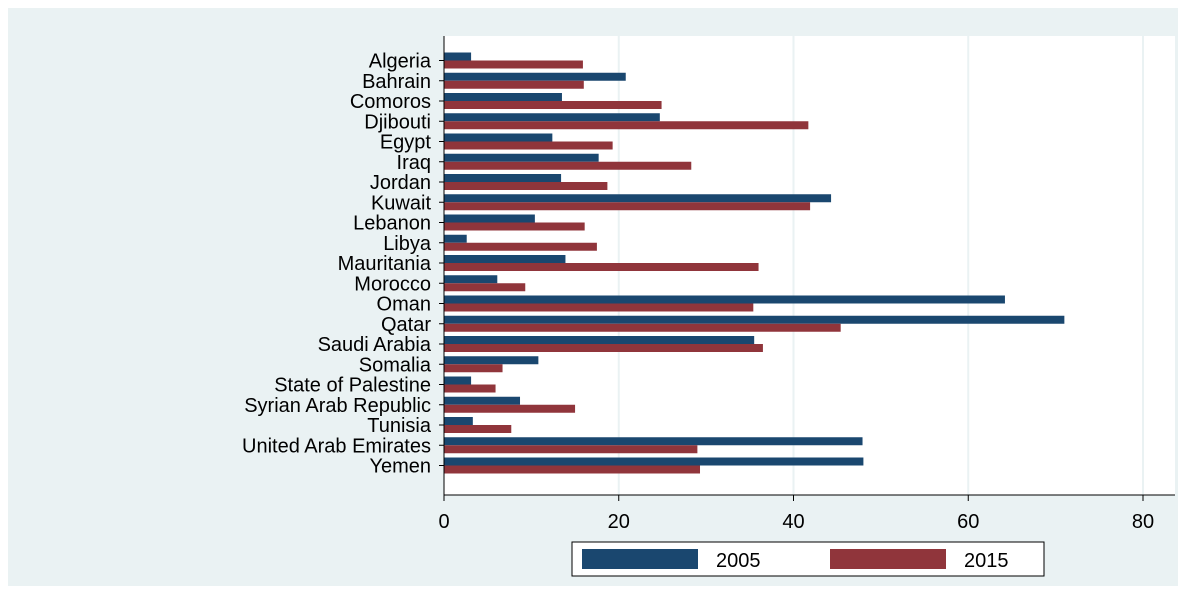  I want to click on bar-2005-libya, so click(455, 238).